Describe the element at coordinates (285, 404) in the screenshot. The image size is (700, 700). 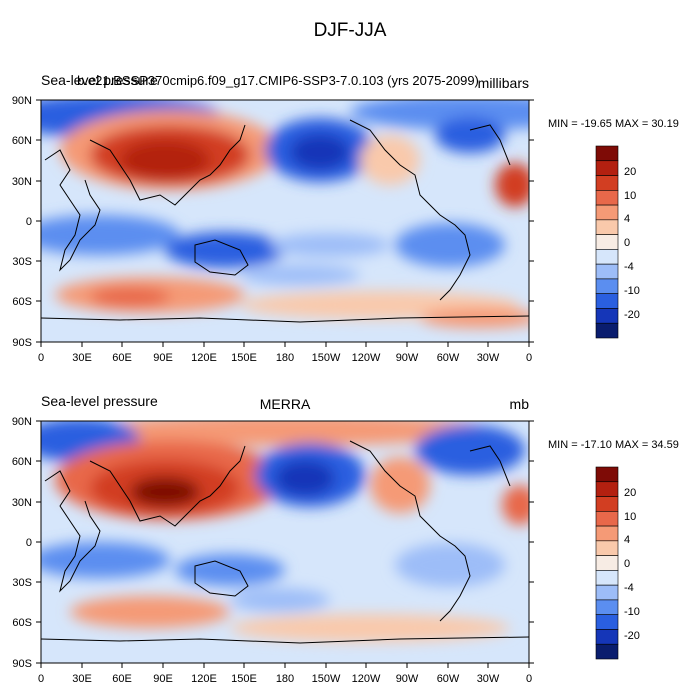
I see `panel-center-label: MERRA` at that location.